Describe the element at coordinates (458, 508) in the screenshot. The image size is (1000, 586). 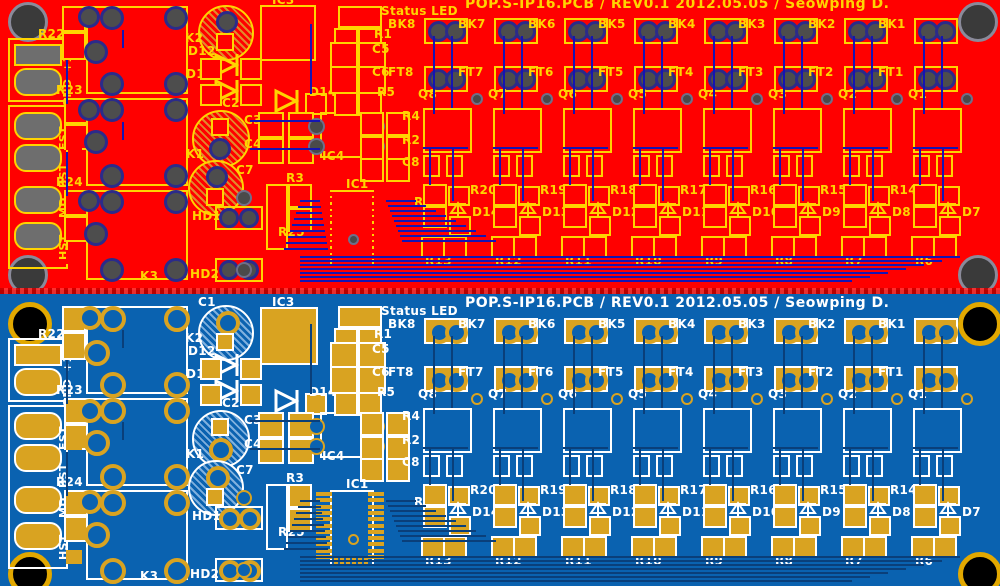
I see `diode-D14-icon` at that location.